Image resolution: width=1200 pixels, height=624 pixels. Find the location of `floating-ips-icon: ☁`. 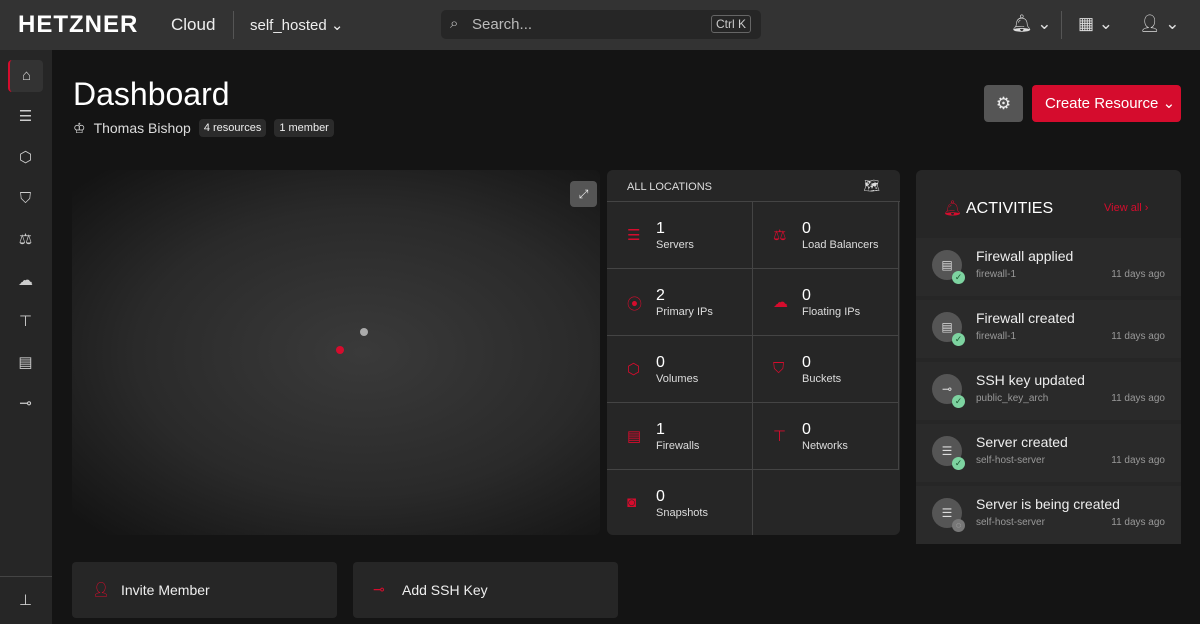

floating-ips-icon: ☁ is located at coordinates (25, 280).